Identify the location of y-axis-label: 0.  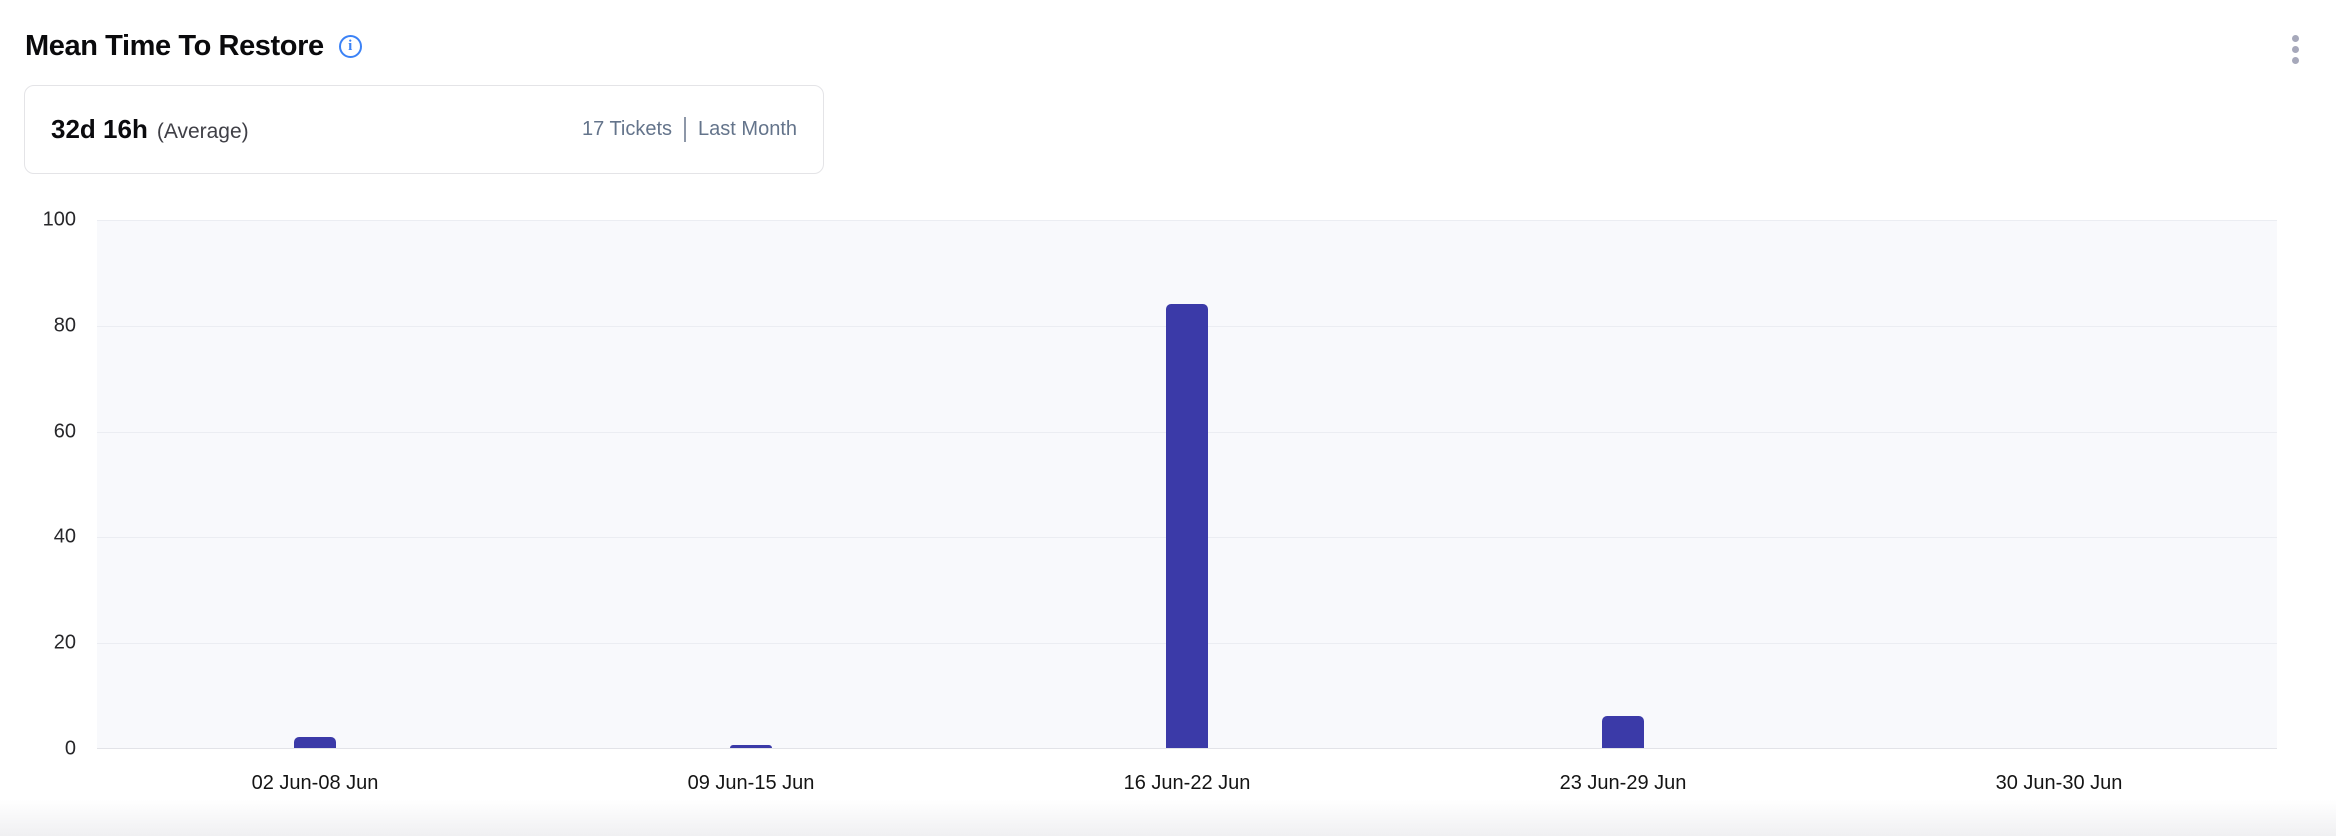
(70, 748).